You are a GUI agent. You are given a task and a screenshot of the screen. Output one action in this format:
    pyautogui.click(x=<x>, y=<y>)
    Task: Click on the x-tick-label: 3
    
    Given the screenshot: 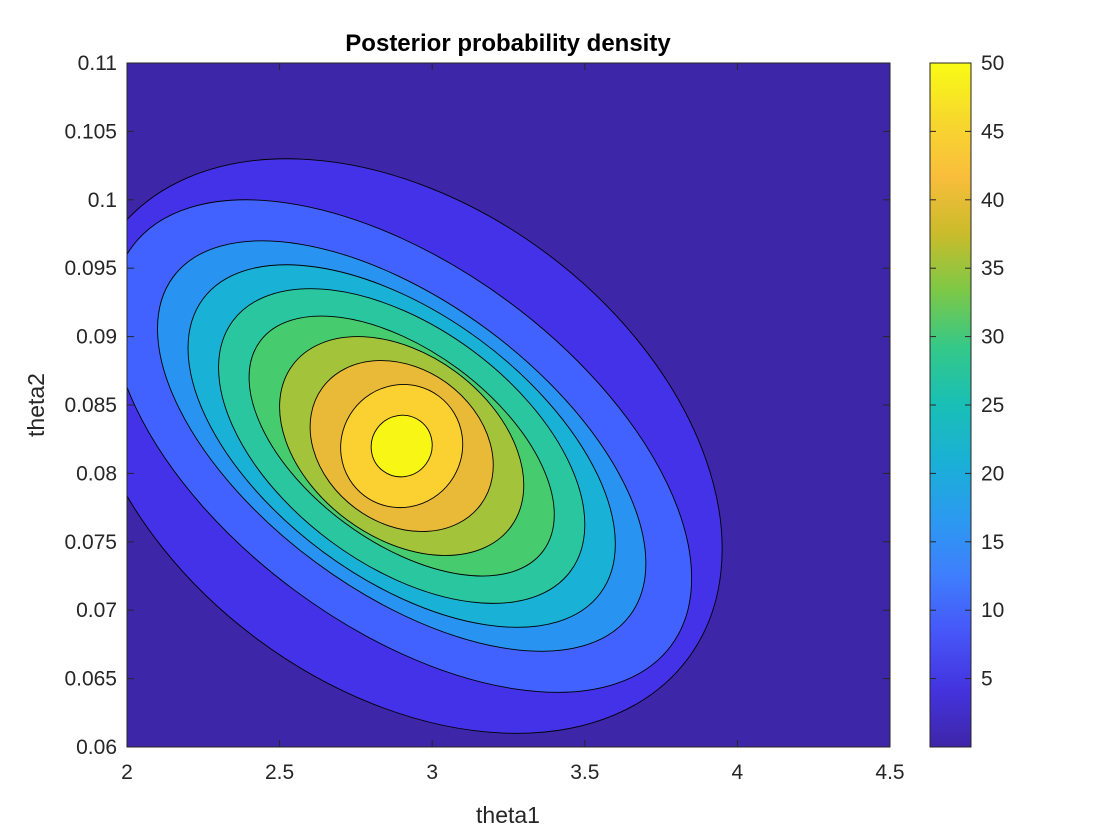 What is the action you would take?
    pyautogui.click(x=432, y=772)
    